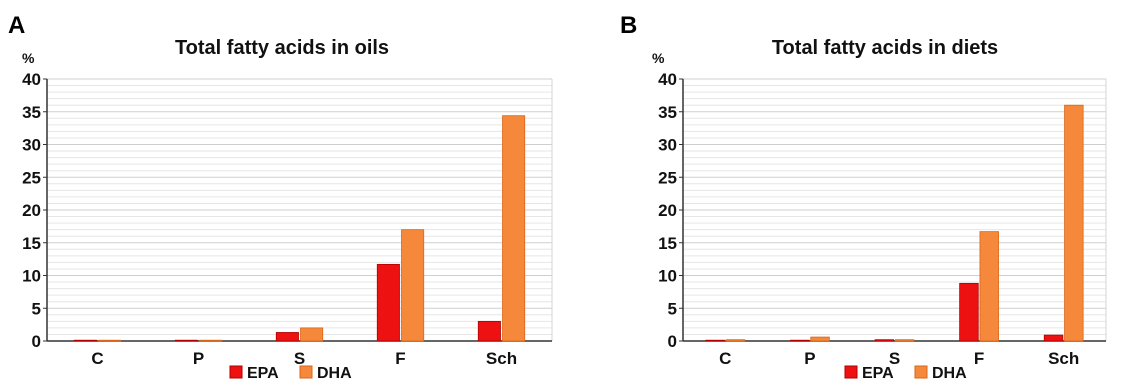  Describe the element at coordinates (885, 48) in the screenshot. I see `chart-title: Total fatty acids in diets` at that location.